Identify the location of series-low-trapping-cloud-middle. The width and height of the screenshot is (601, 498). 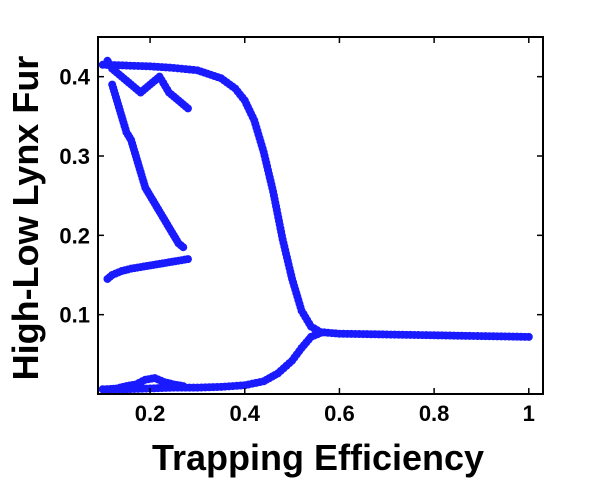
(148, 166).